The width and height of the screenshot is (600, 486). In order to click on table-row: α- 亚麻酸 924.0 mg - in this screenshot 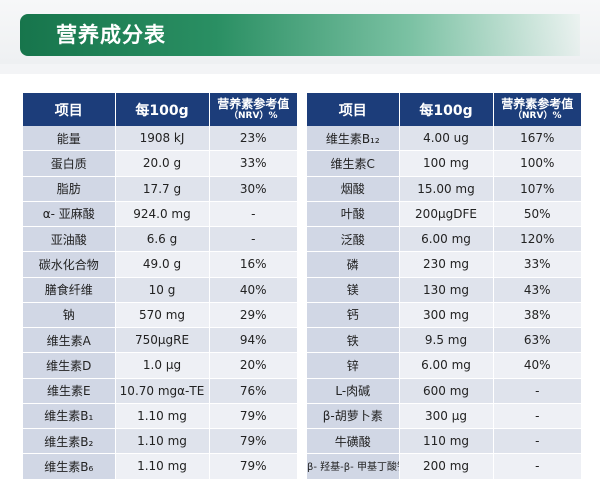, I will do `click(160, 214)`.